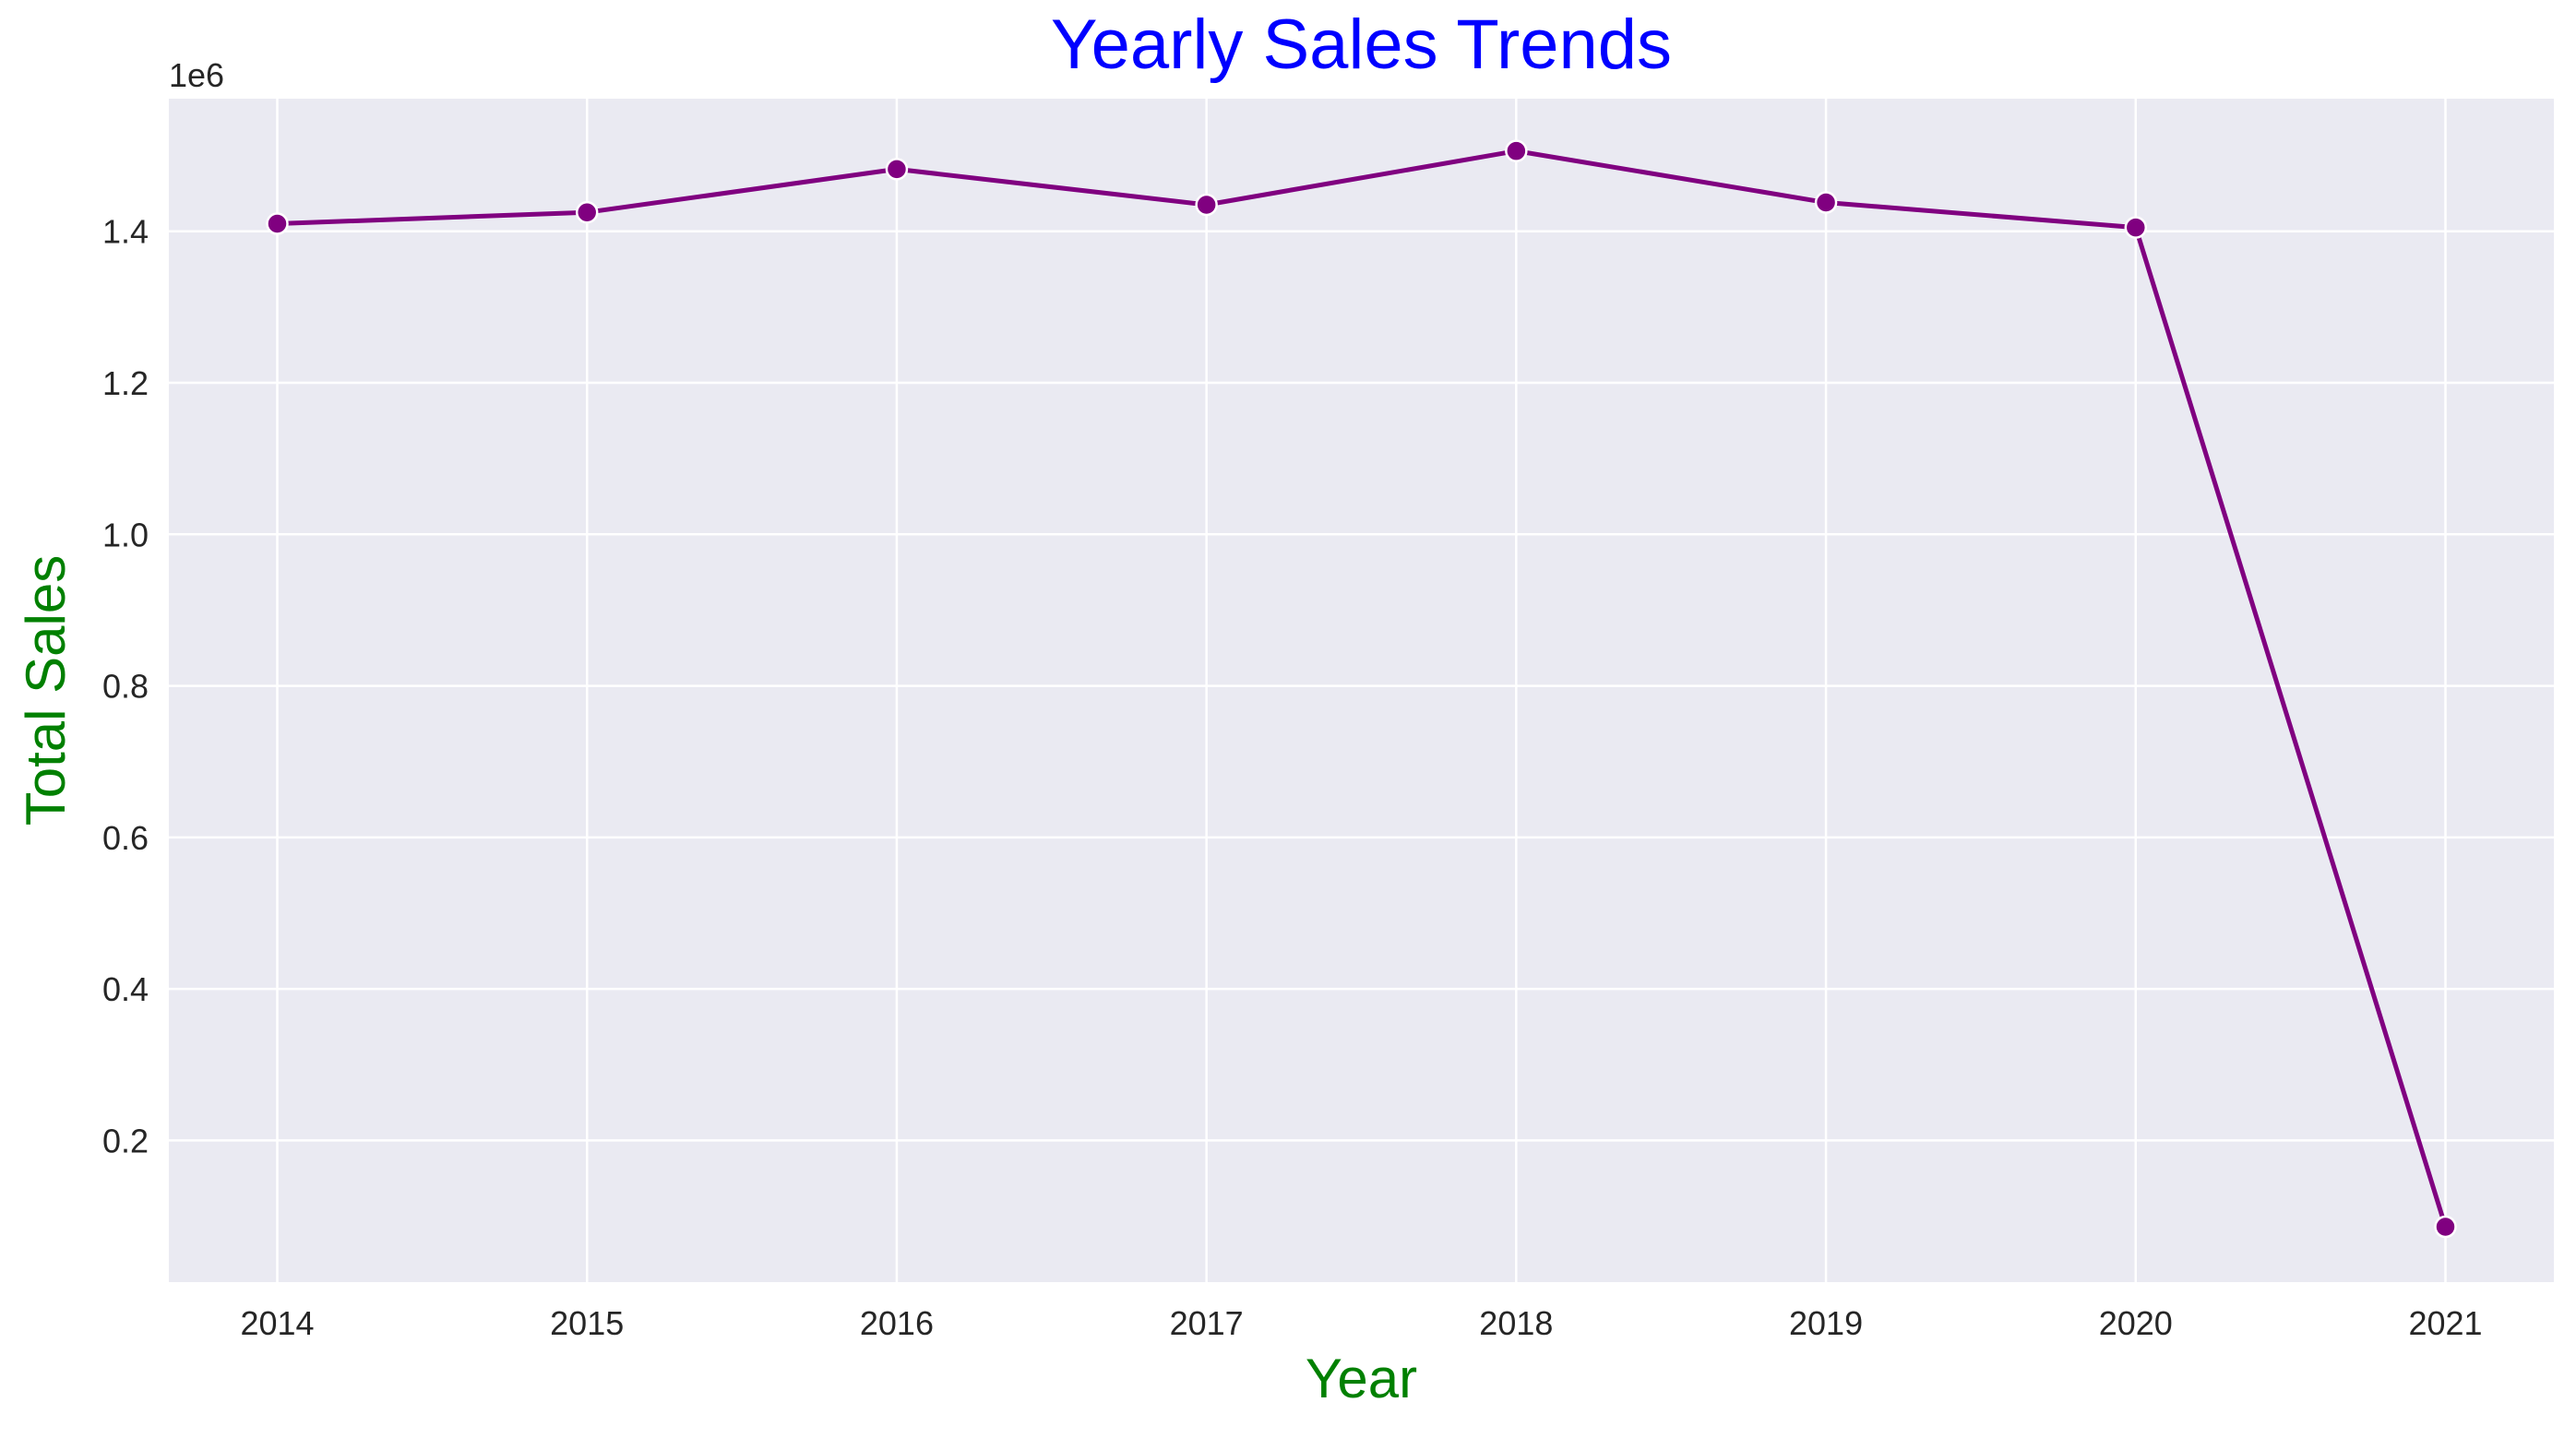 Image resolution: width=2576 pixels, height=1438 pixels. What do you see at coordinates (1516, 150) in the screenshot?
I see `data-point-2018` at bounding box center [1516, 150].